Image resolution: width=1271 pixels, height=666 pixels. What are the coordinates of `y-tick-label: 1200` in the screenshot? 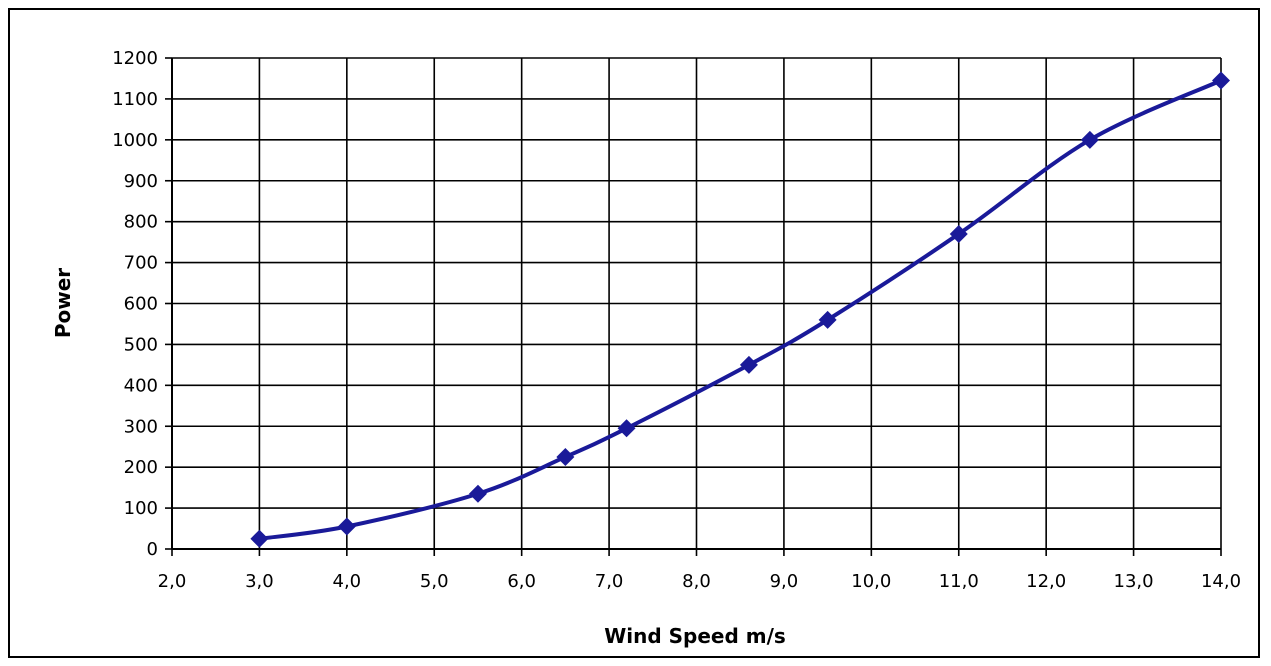 It's located at (135, 58).